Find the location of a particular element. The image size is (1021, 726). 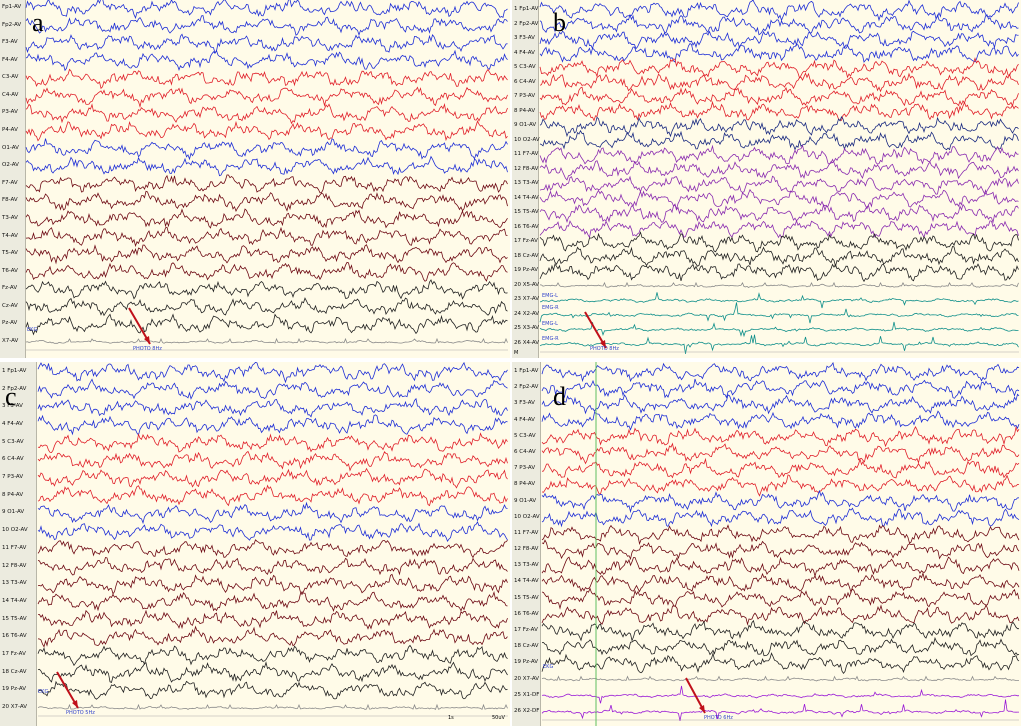

channel-label: T3-AV is located at coordinates (10, 217).